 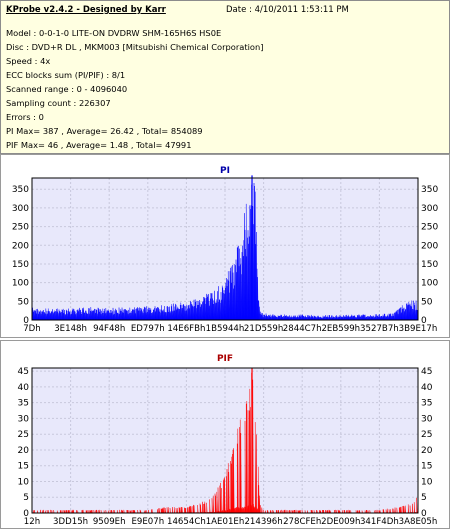 What do you see at coordinates (263, 522) in the screenshot?
I see `x-tick-label: 214396h` at bounding box center [263, 522].